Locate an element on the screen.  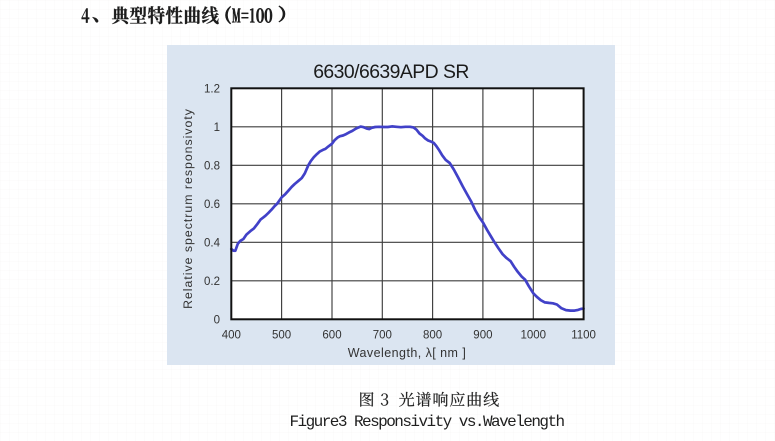
svg-text: 500 is located at coordinates (281, 336).